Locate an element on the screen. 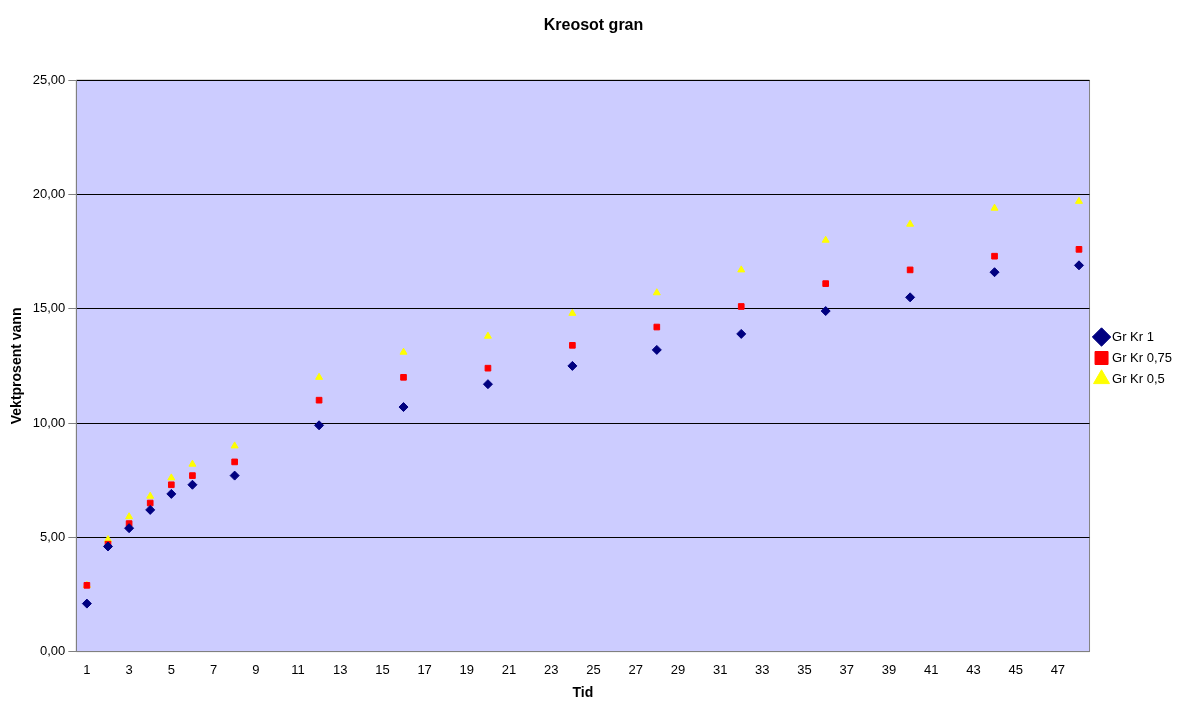 The height and width of the screenshot is (711, 1184). y-tick-label: 20,00 is located at coordinates (49, 194).